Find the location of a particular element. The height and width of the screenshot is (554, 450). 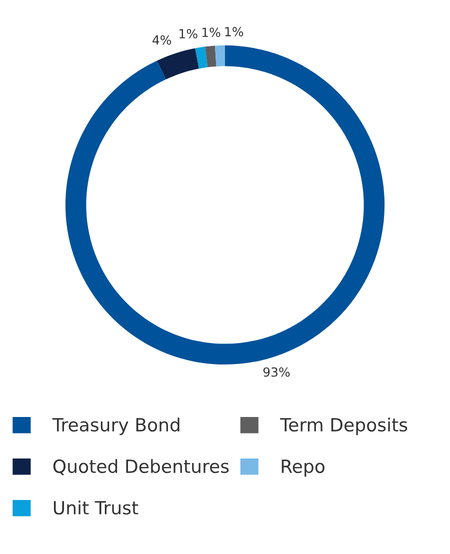

legend-label: Unit Trust is located at coordinates (96, 507).